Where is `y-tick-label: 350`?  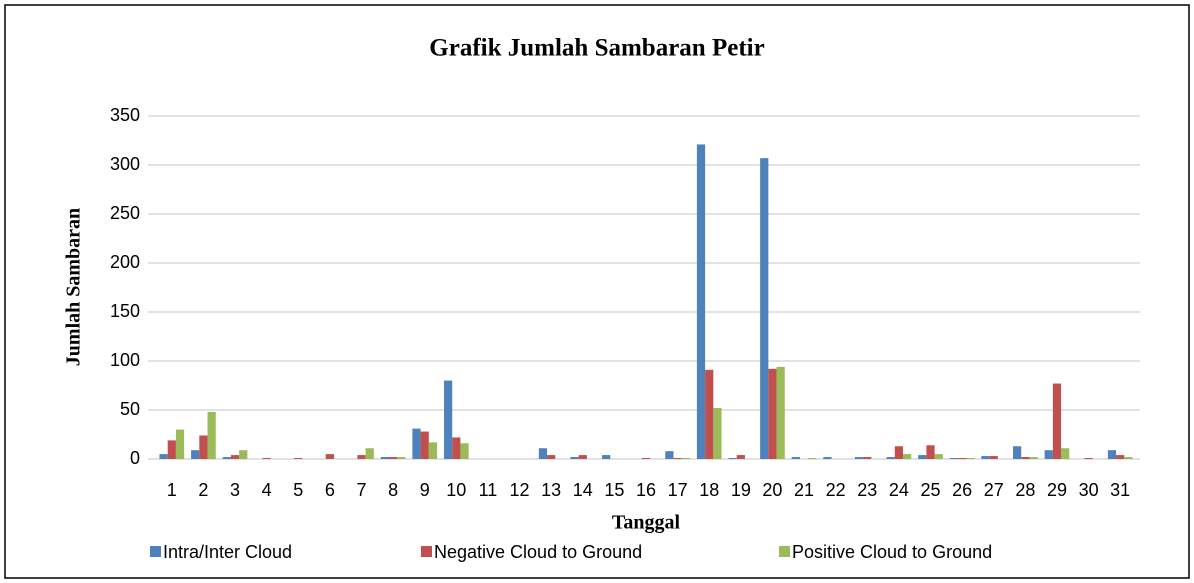 y-tick-label: 350 is located at coordinates (125, 115).